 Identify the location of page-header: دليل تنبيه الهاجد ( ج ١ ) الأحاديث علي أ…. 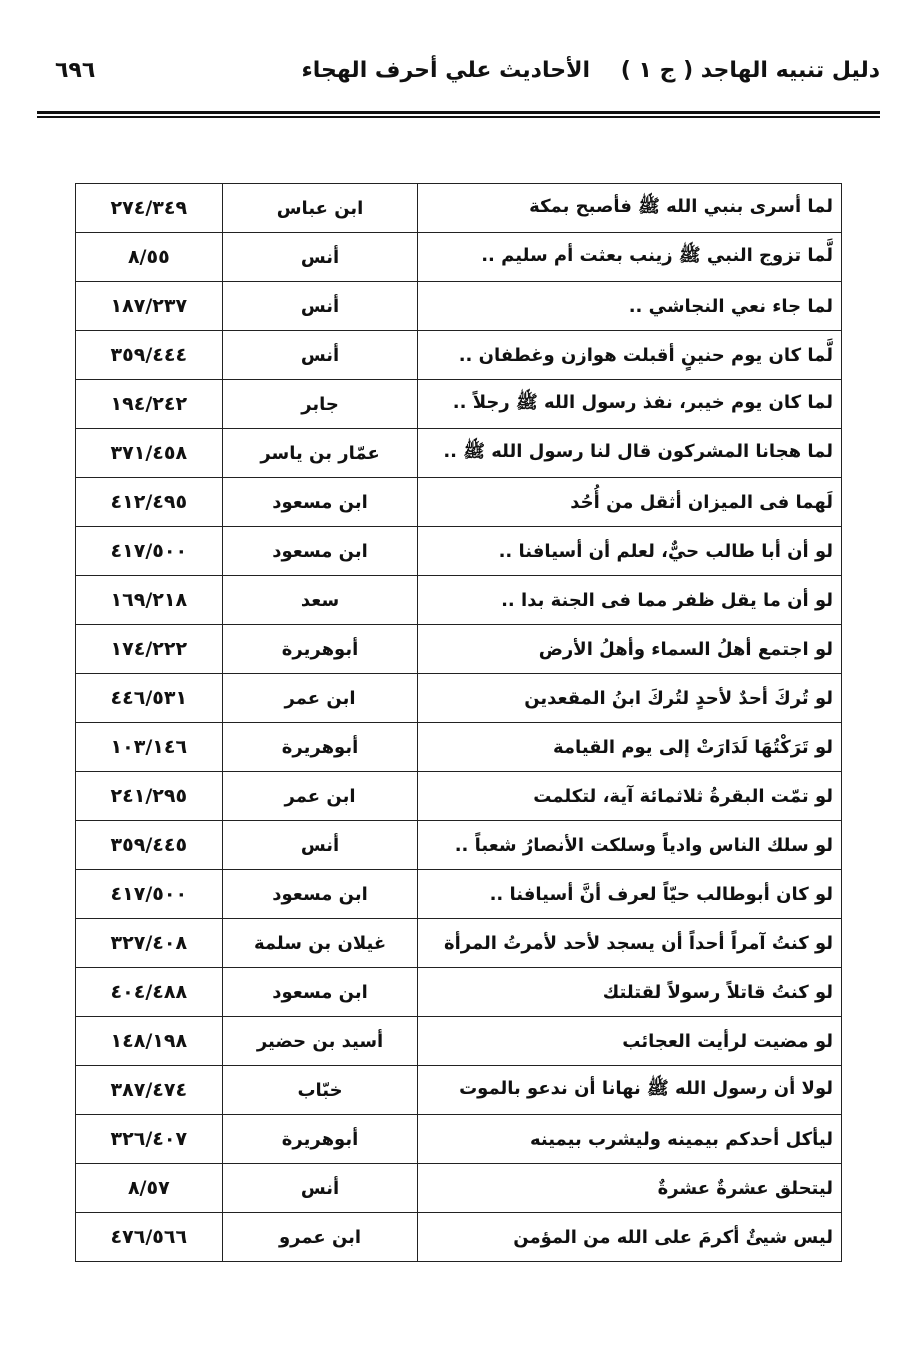
(458, 78).